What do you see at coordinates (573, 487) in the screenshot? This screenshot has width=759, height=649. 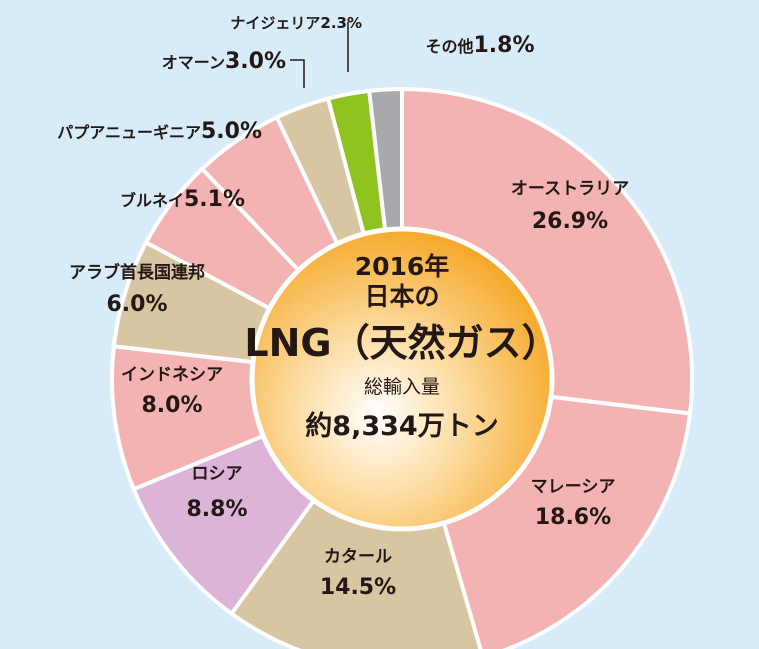 I see `slice-label-1: マレーシア` at bounding box center [573, 487].